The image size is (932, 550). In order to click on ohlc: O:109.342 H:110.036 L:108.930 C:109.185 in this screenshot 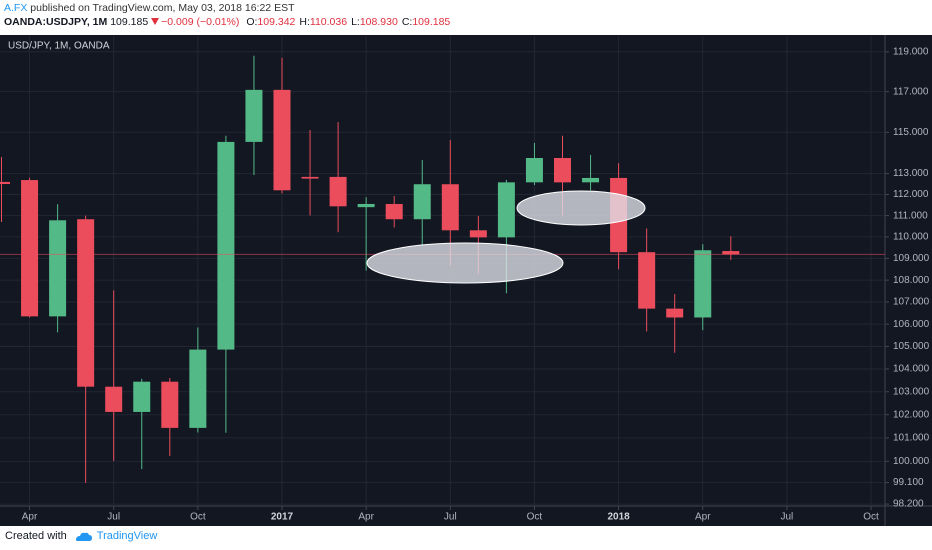, I will do `click(346, 22)`.